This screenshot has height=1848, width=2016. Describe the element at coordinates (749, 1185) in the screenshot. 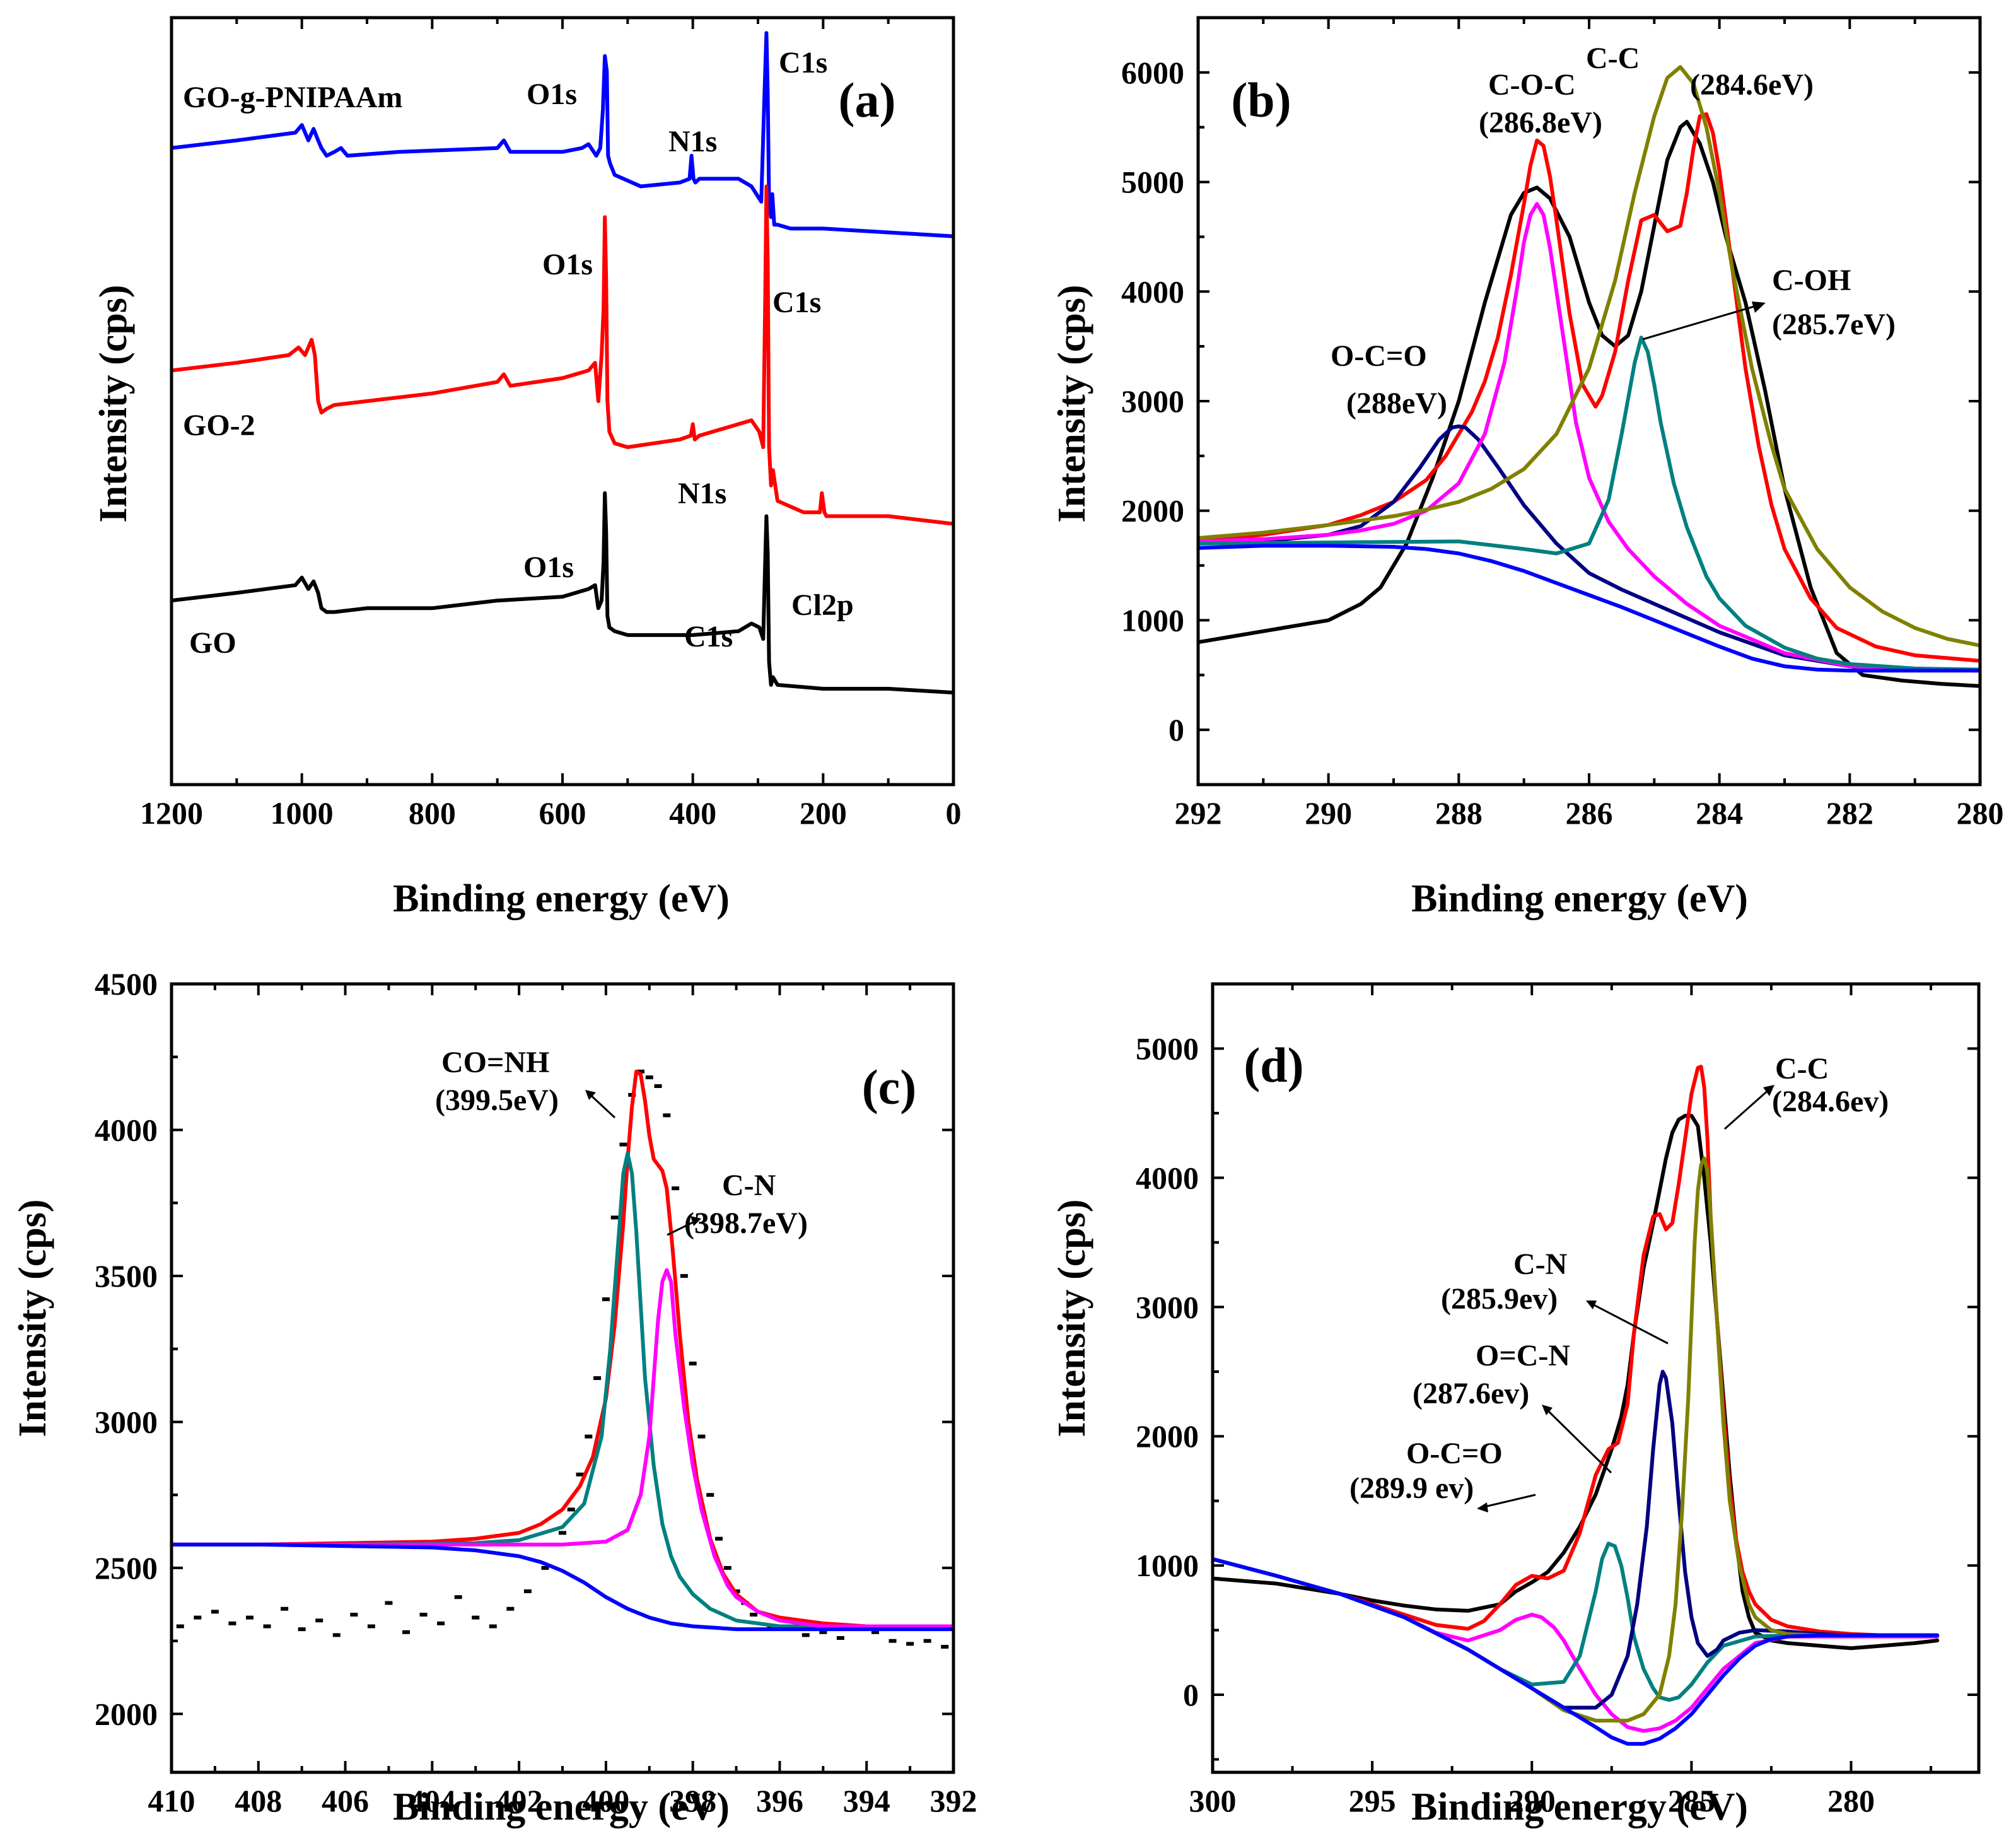

I see `panel-c-ann-cn: C-N` at that location.